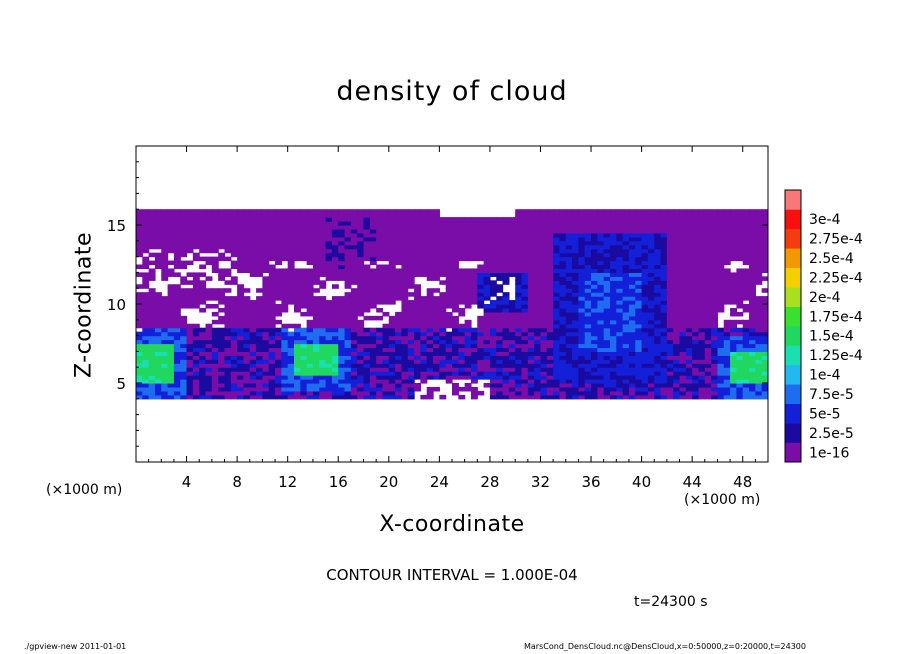 Image resolution: width=904 pixels, height=654 pixels. What do you see at coordinates (793, 452) in the screenshot?
I see `colorbar-swatch` at bounding box center [793, 452].